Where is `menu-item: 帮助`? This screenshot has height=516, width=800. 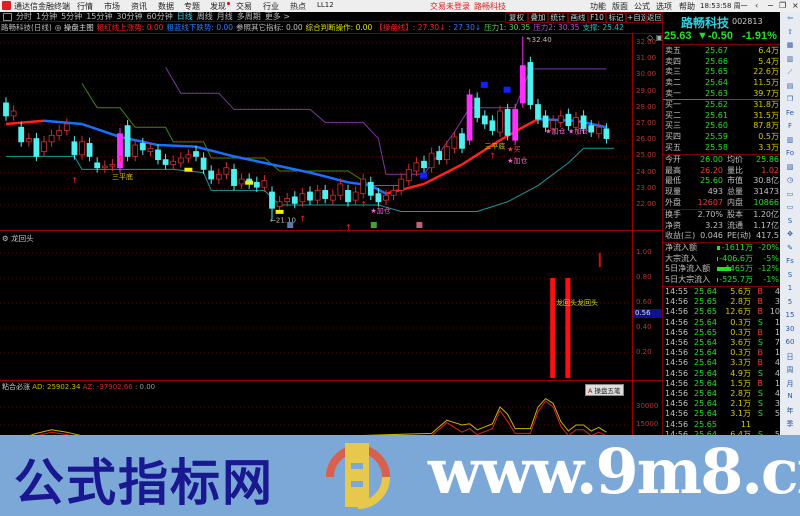 menu-item: 帮助 is located at coordinates (687, 6).